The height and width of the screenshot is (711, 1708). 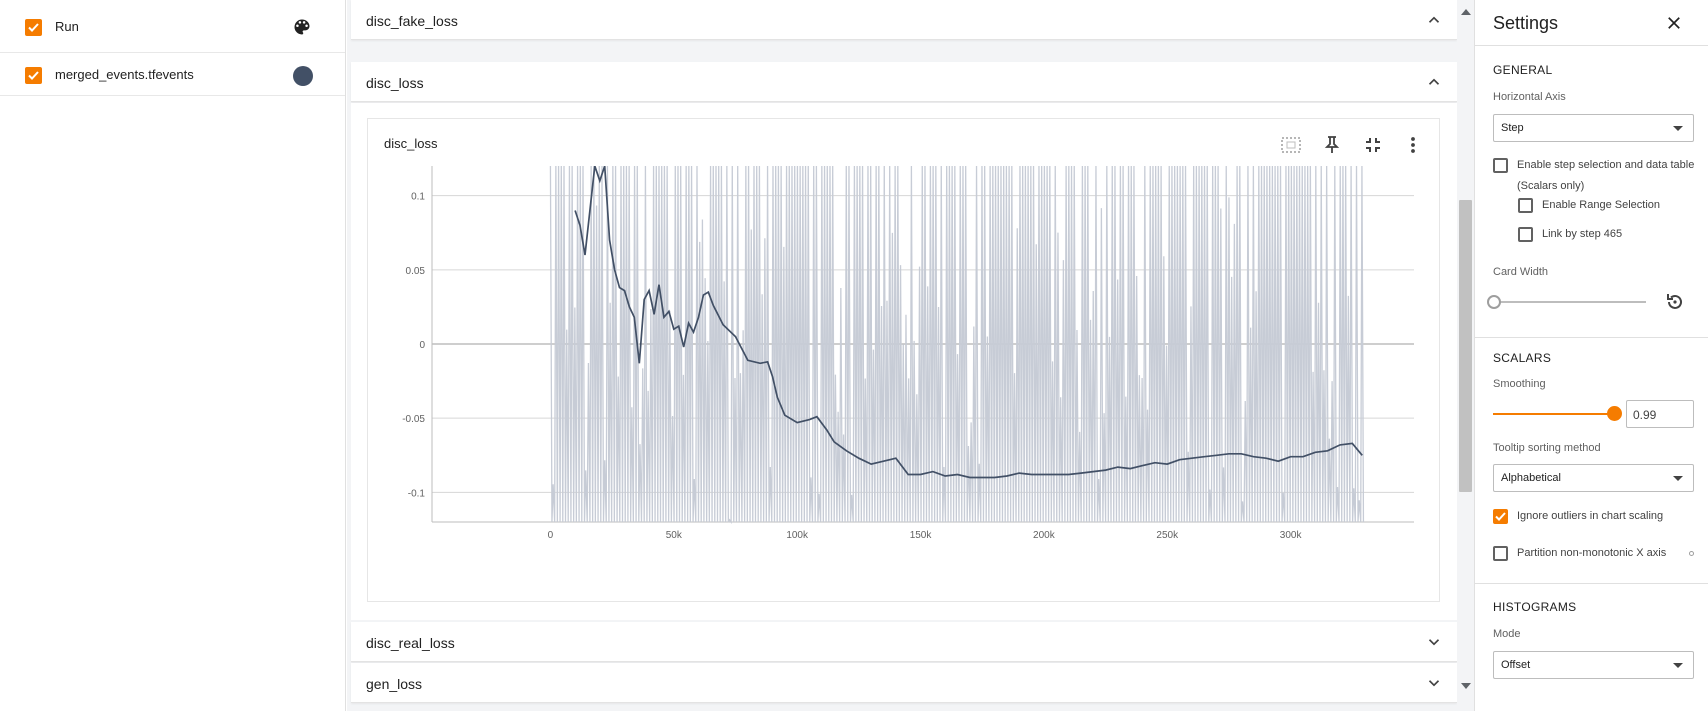 What do you see at coordinates (1522, 358) in the screenshot?
I see `scalars-section-title: SCALARS` at bounding box center [1522, 358].